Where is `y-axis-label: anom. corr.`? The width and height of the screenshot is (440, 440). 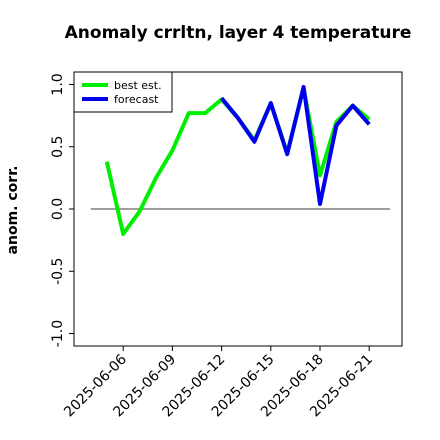
y-axis-label: anom. corr. is located at coordinates (13, 210).